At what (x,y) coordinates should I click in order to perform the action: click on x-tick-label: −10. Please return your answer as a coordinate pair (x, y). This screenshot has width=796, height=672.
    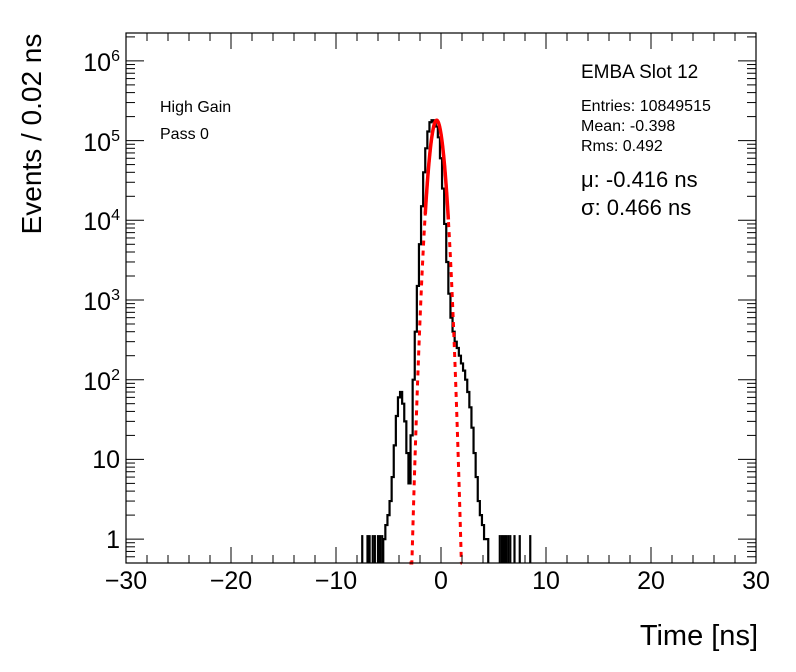
    Looking at the image, I should click on (336, 581).